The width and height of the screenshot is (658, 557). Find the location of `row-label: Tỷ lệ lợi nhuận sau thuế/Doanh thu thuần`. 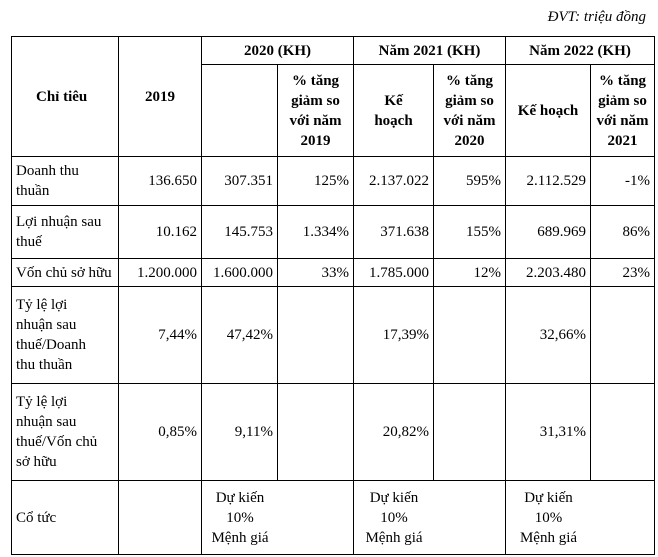

row-label: Tỷ lệ lợi nhuận sau thuế/Doanh thu thuần is located at coordinates (65, 335).